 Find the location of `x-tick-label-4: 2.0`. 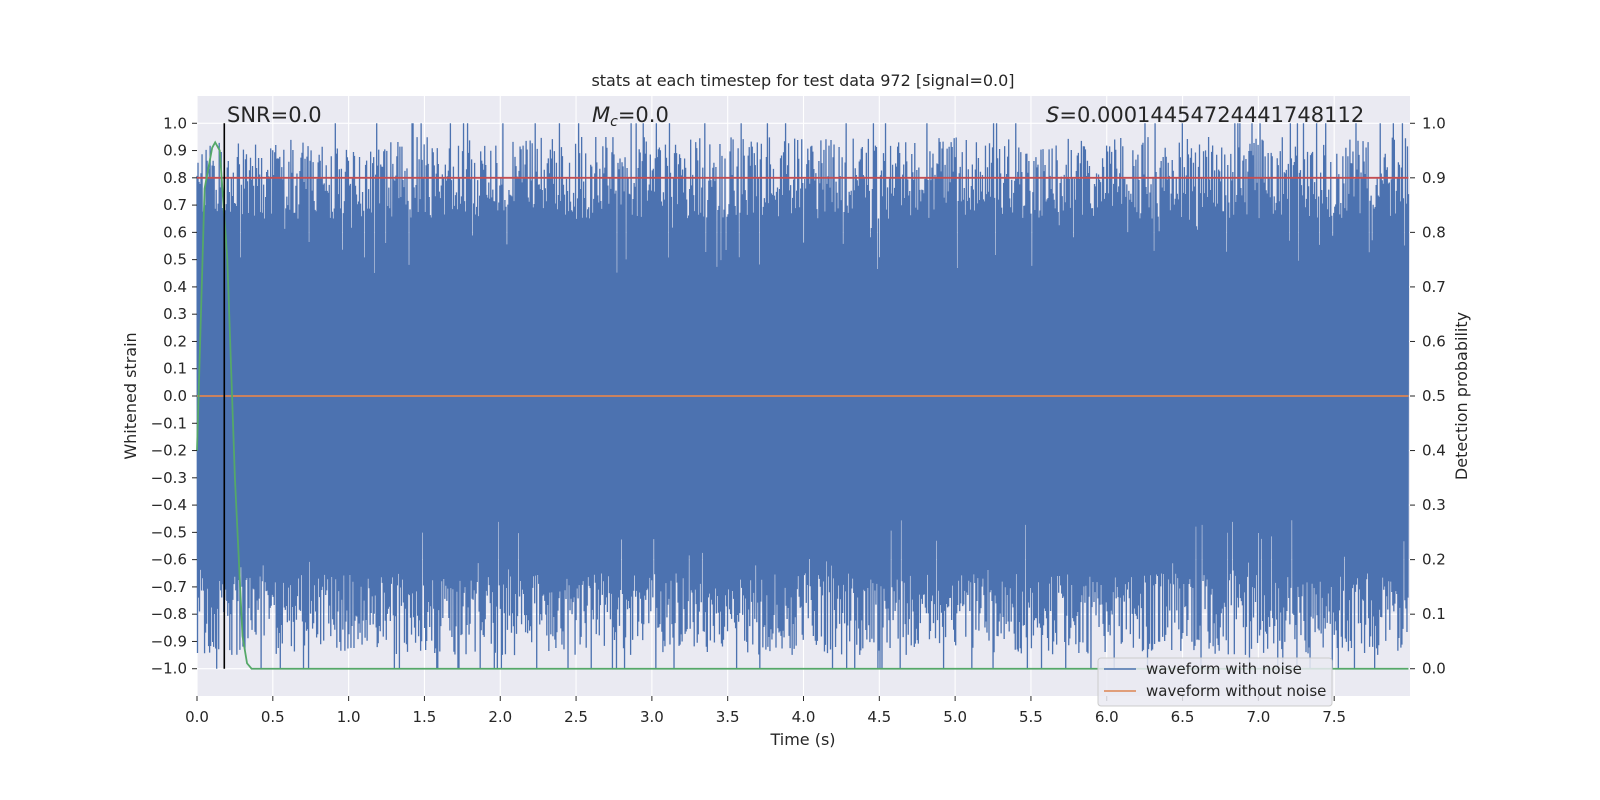

x-tick-label-4: 2.0 is located at coordinates (500, 717).